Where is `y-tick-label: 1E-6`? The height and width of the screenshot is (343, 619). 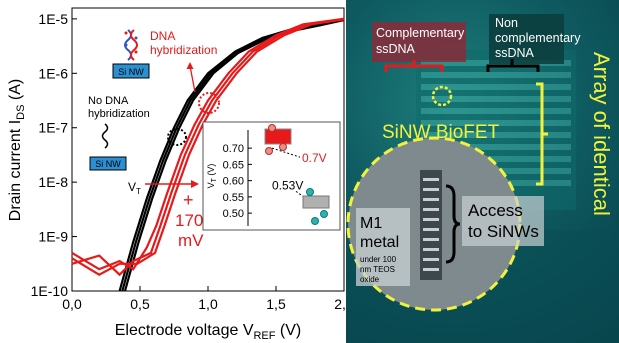 y-tick-label: 1E-6 is located at coordinates (53, 73).